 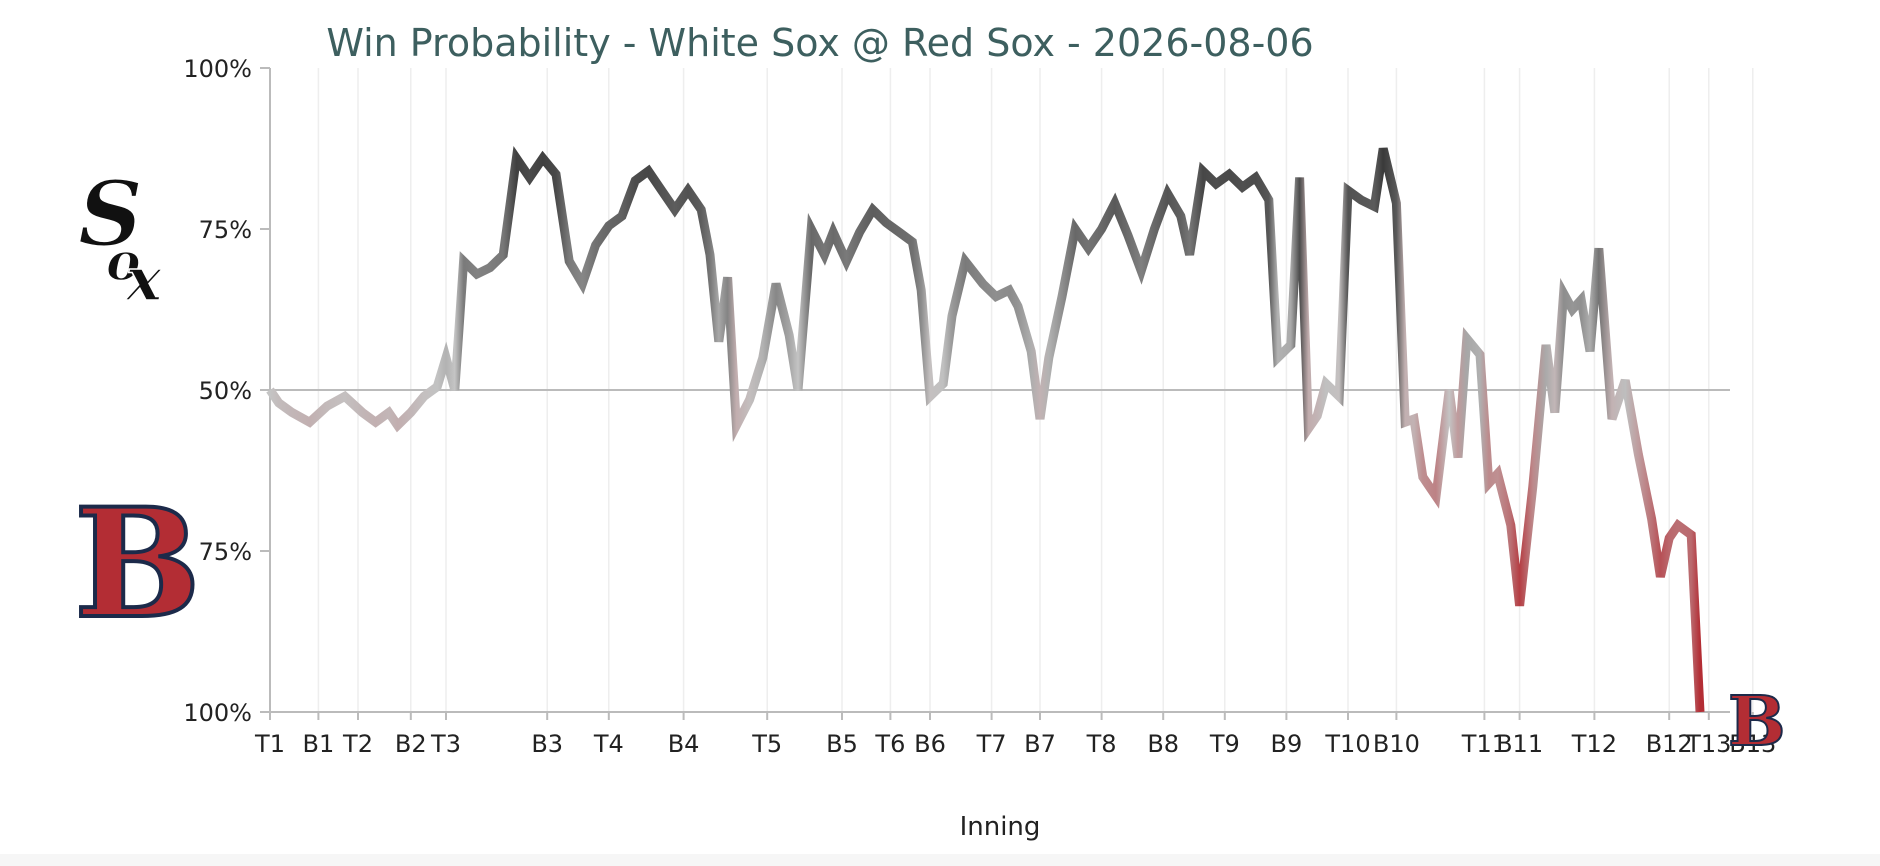 I want to click on x-tick-label: B12, so click(x=1669, y=744).